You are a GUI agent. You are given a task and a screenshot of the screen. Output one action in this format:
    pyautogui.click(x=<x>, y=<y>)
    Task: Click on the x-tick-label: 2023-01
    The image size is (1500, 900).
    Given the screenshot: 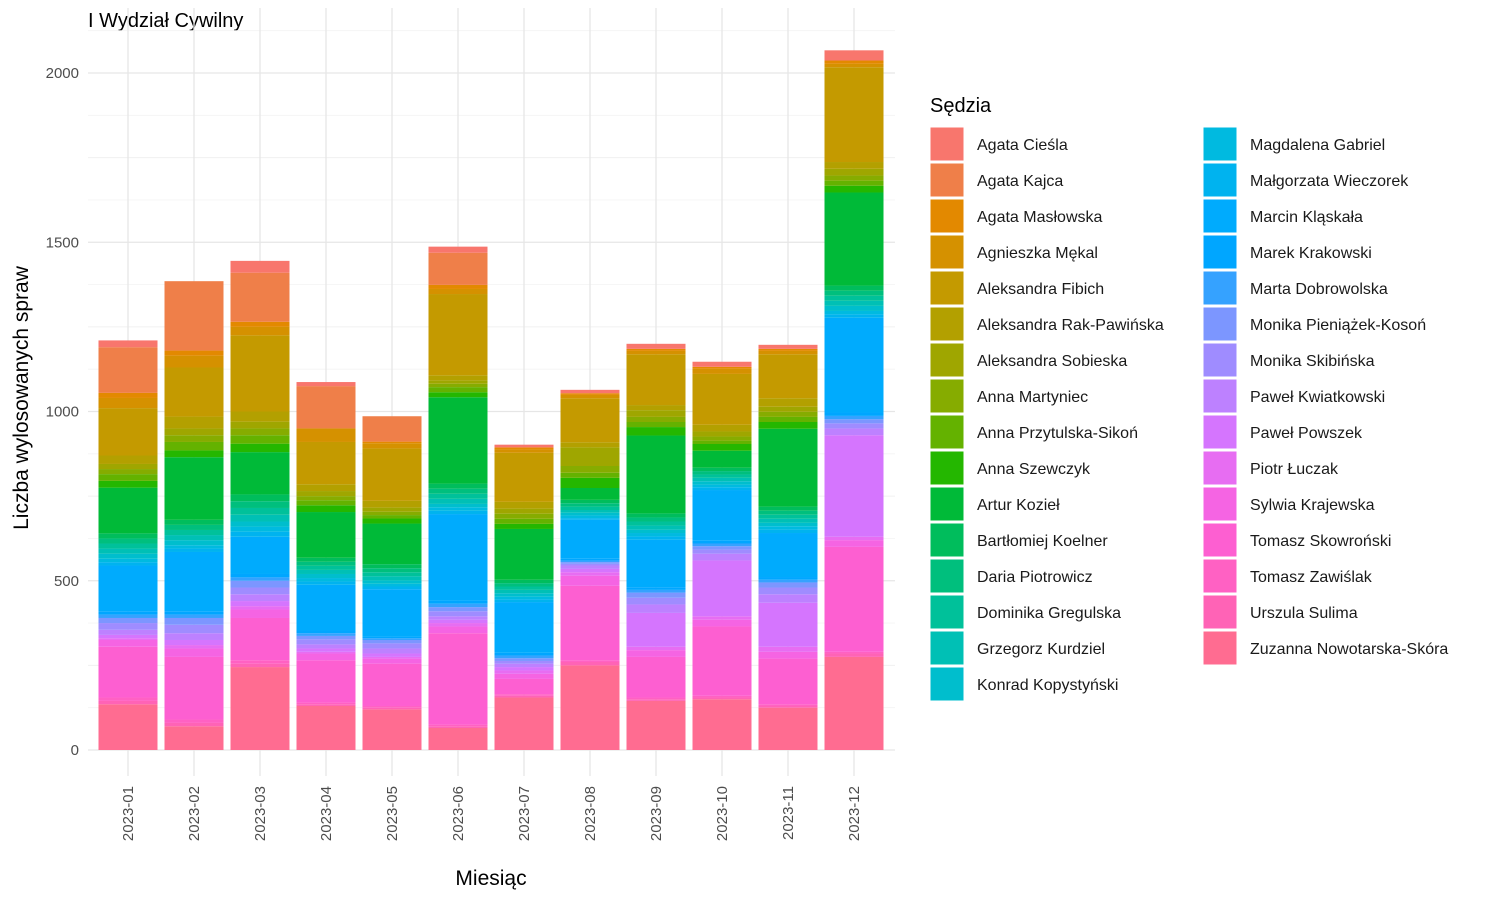 What is the action you would take?
    pyautogui.click(x=128, y=813)
    